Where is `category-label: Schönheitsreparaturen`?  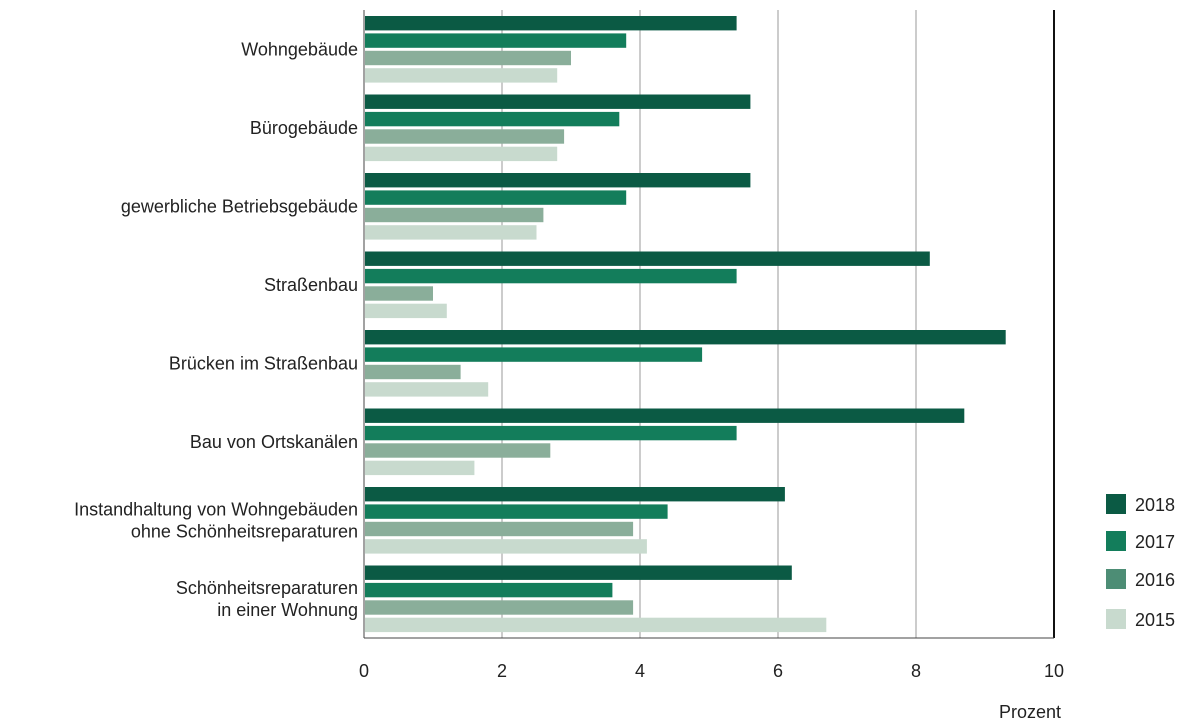
category-label: Schönheitsreparaturen is located at coordinates (267, 588).